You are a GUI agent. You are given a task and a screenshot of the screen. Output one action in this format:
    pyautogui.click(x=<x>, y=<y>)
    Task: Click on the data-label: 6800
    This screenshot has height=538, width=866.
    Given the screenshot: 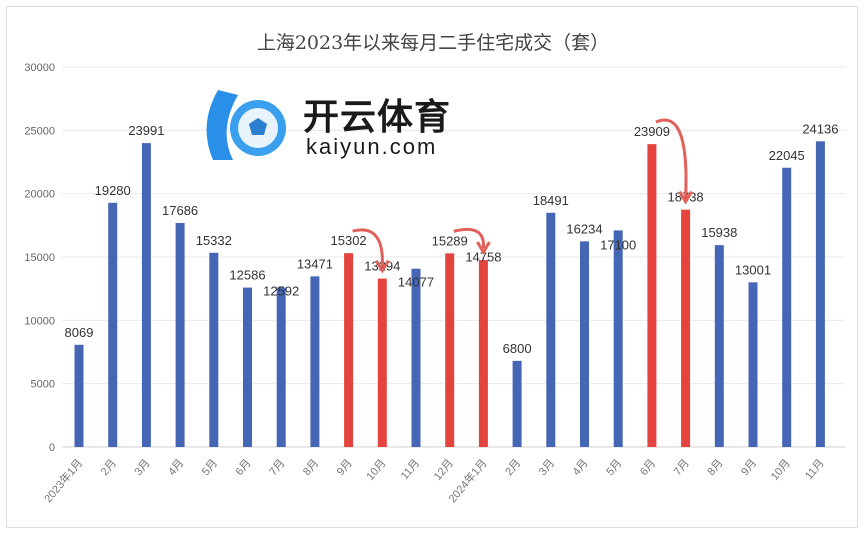 What is the action you would take?
    pyautogui.click(x=517, y=348)
    